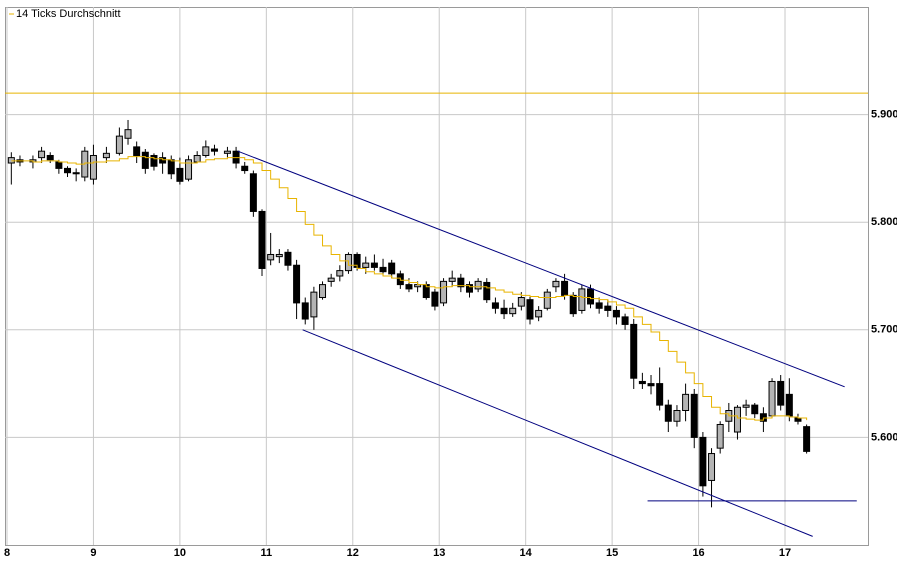 The width and height of the screenshot is (897, 564). Describe the element at coordinates (698, 553) in the screenshot. I see `x-tick-label: 16` at that location.